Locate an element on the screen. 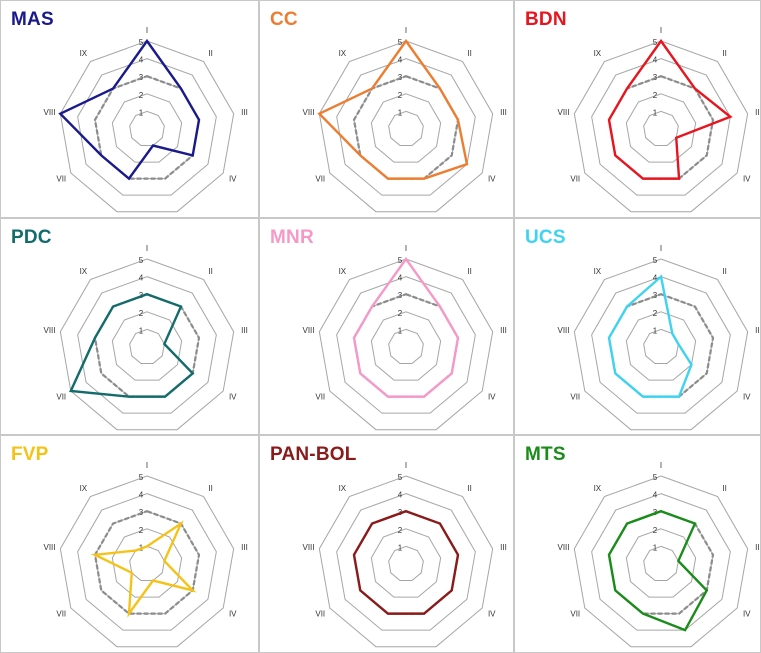 The image size is (761, 653). radar-panel-mnr: 12345IIIIIIIVVVIVIIVIIIIXMNR is located at coordinates (386, 326).